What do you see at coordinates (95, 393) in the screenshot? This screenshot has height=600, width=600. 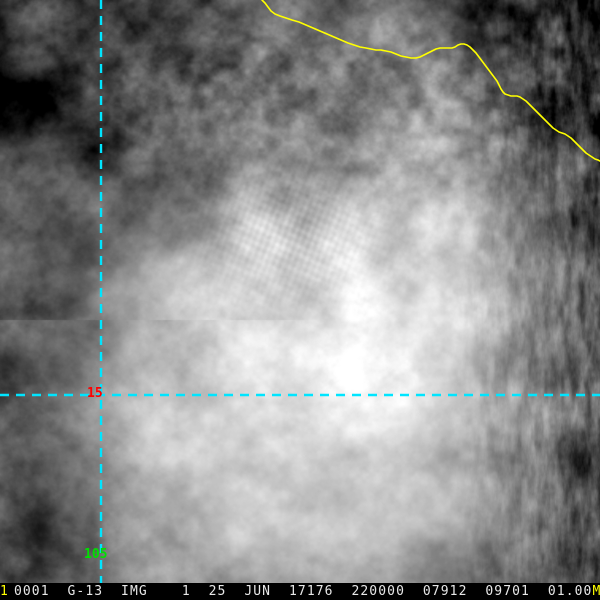 I see `latitude-label: 15` at bounding box center [95, 393].